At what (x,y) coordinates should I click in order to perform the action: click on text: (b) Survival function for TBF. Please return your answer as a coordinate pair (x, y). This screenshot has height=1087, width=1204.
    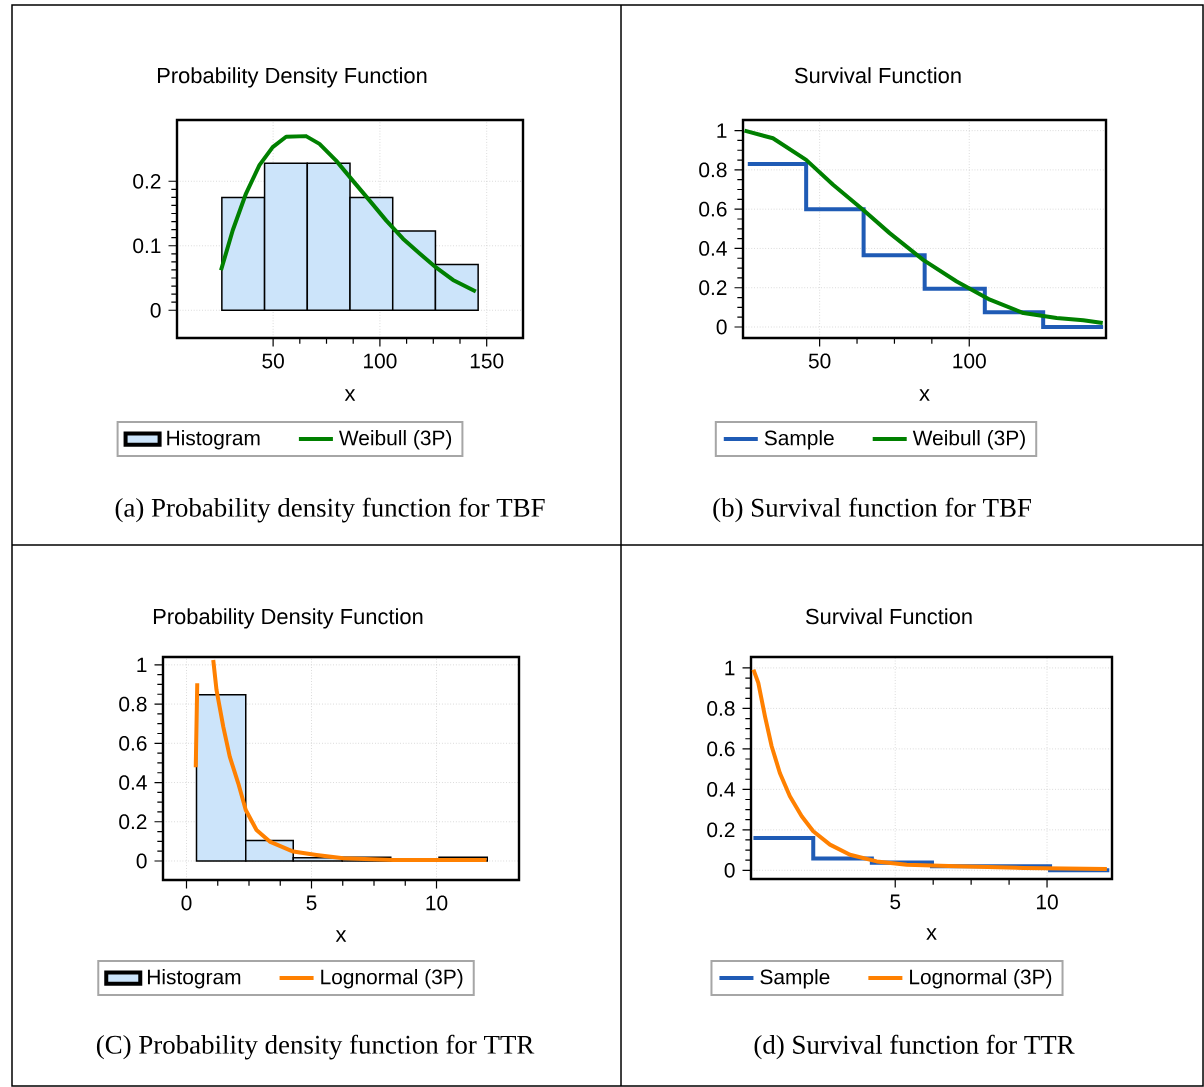
    Looking at the image, I should click on (872, 510).